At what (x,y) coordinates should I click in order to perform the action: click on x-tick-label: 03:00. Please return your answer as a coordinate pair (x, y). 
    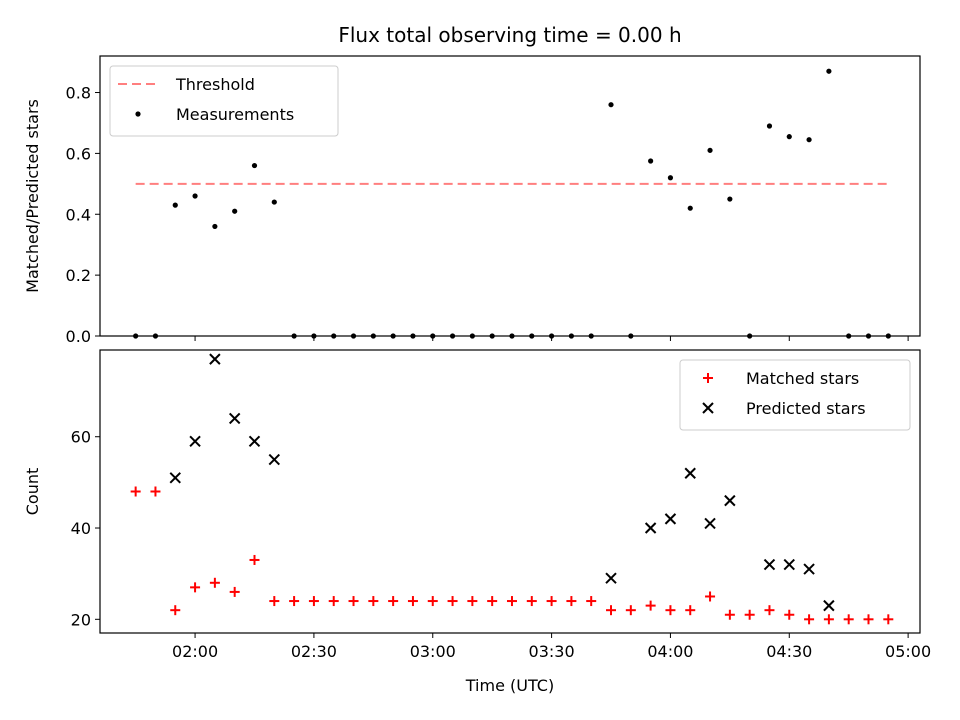
    Looking at the image, I should click on (433, 651).